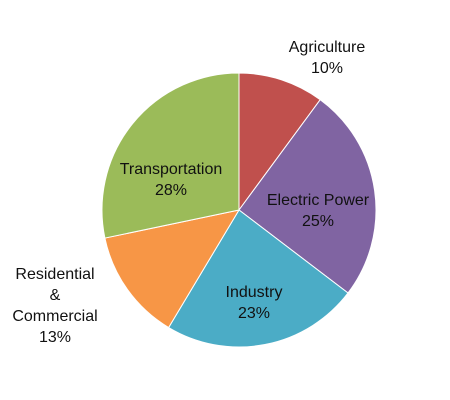 This screenshot has height=400, width=450. What do you see at coordinates (279, 142) in the screenshot?
I see `pie-slice-agriculture` at bounding box center [279, 142].